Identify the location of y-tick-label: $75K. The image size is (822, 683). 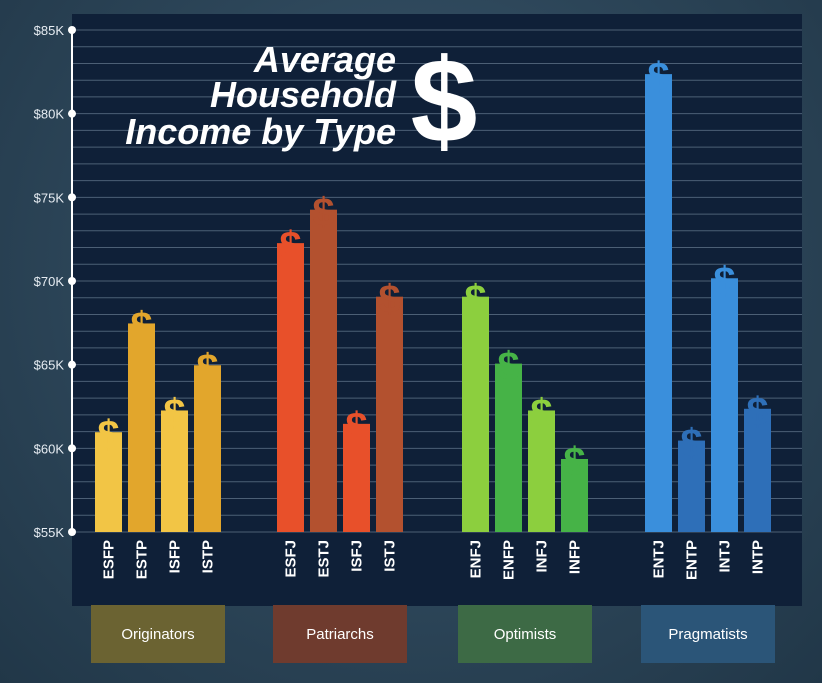
(49, 197).